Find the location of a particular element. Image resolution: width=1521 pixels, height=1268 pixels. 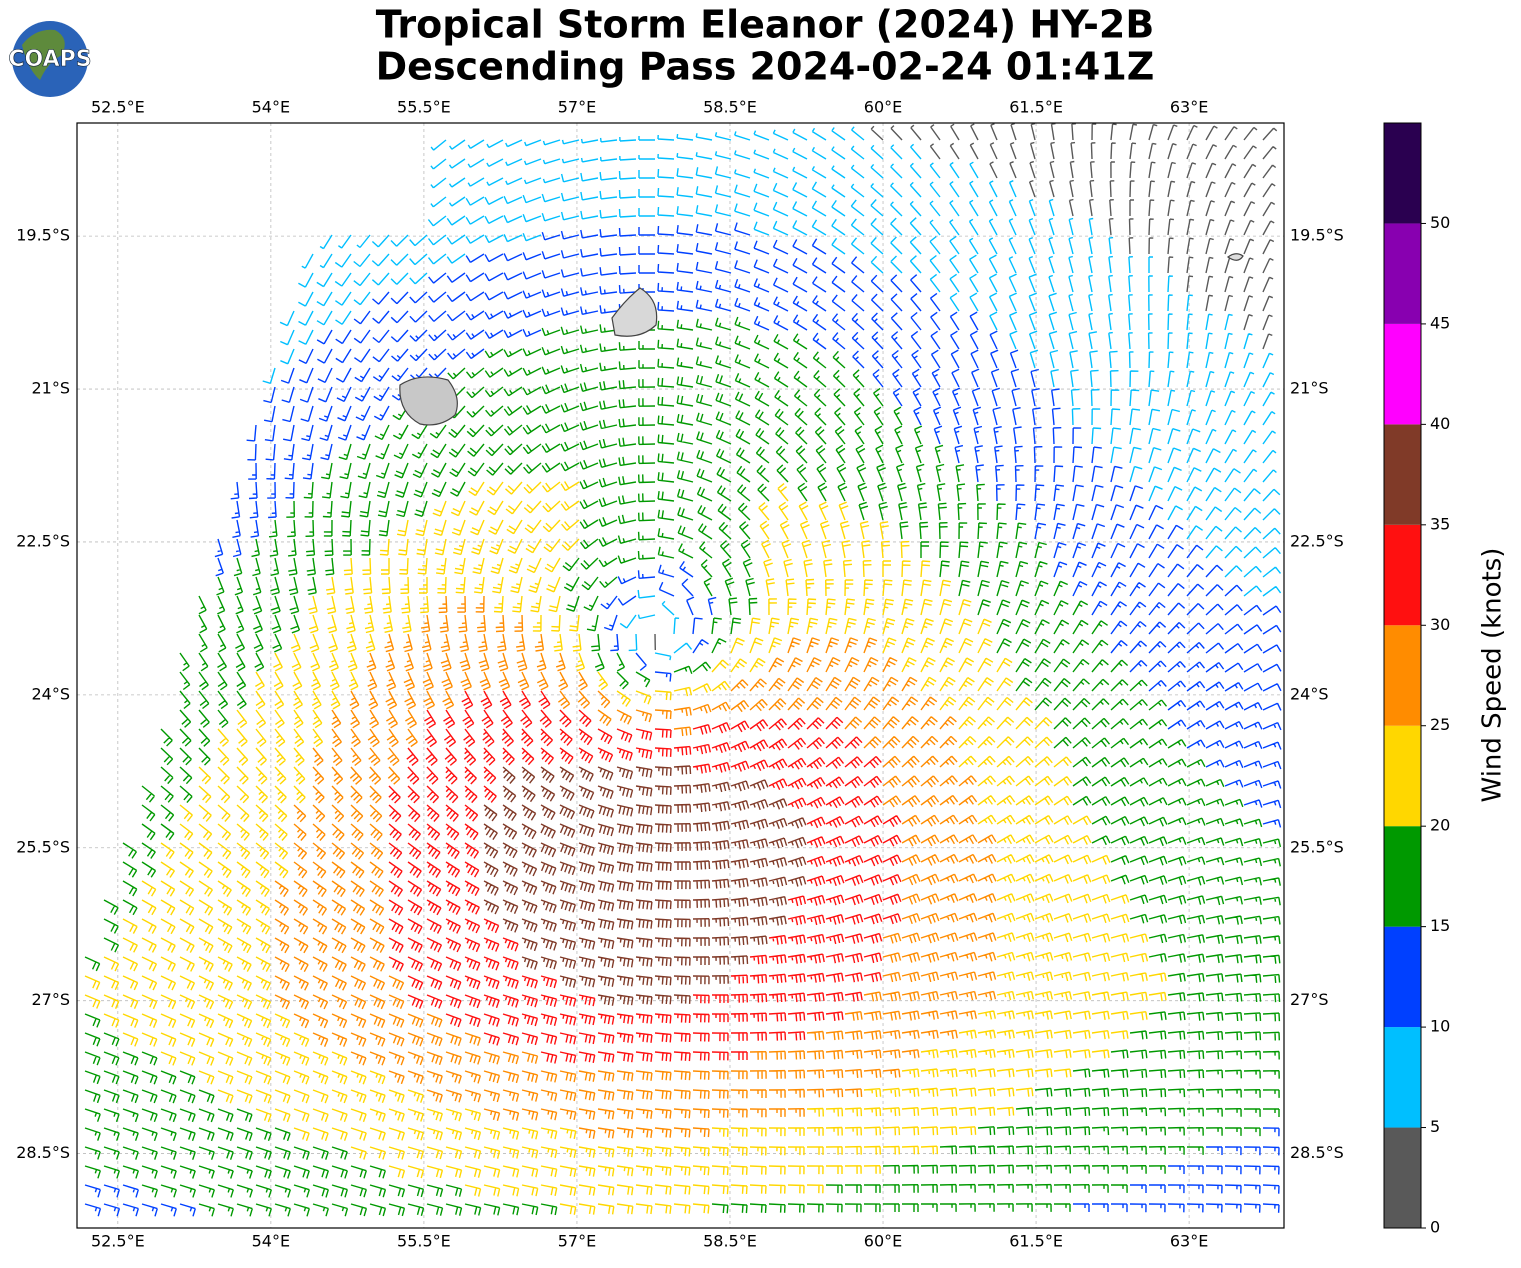

colorbar-frame is located at coordinates (1402, 675).